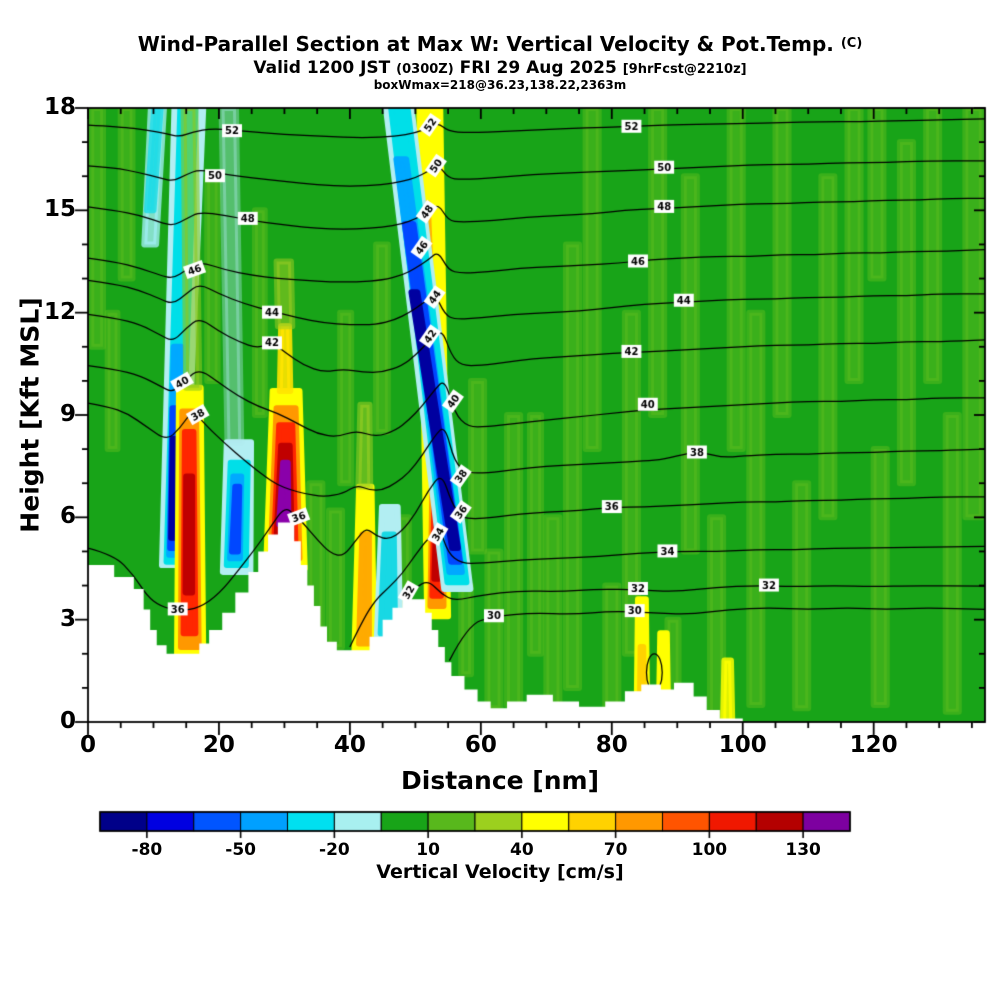  I want to click on x-tick-label: 20, so click(218, 745).